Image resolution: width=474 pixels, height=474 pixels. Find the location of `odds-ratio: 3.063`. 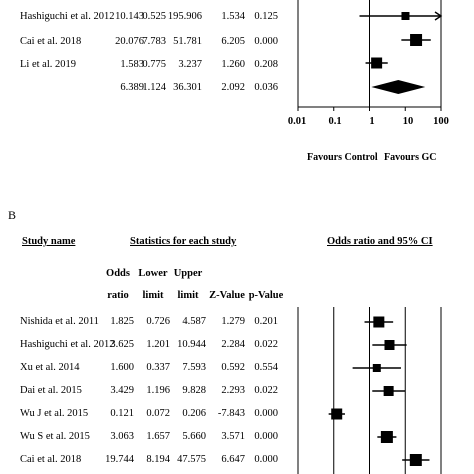

odds-ratio: 3.063 is located at coordinates (122, 436).